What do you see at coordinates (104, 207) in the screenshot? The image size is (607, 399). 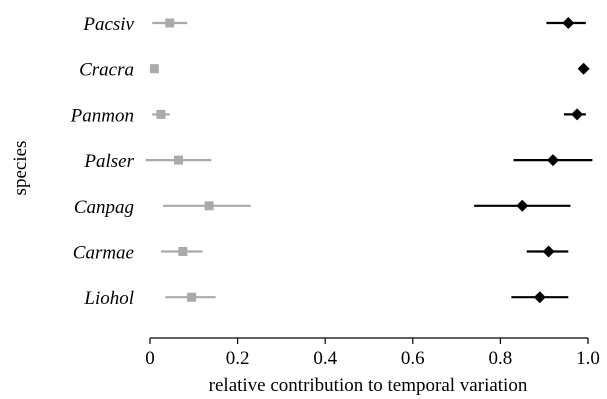 I see `category-label: Canpag` at bounding box center [104, 207].